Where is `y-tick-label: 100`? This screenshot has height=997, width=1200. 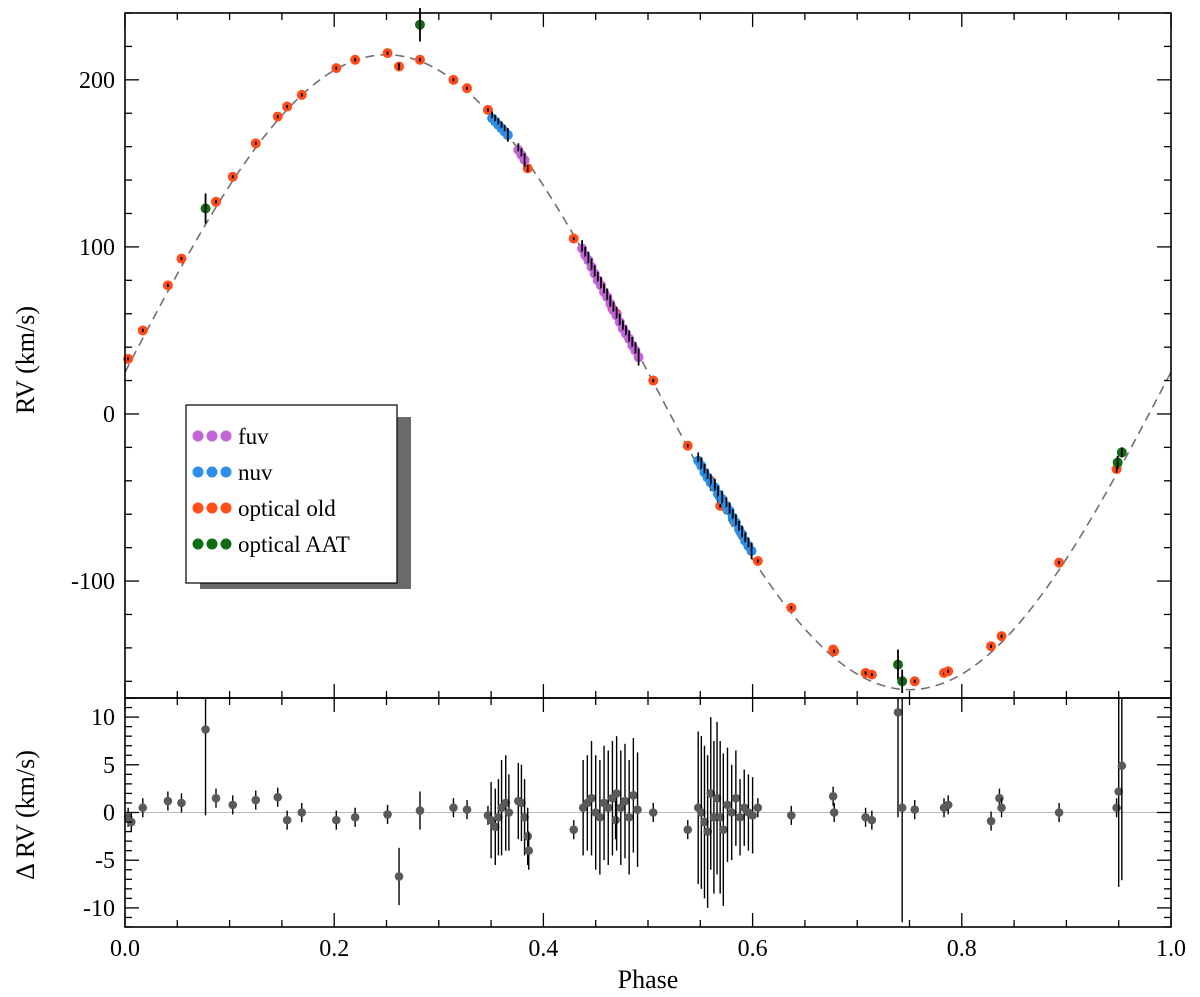 y-tick-label: 100 is located at coordinates (97, 248).